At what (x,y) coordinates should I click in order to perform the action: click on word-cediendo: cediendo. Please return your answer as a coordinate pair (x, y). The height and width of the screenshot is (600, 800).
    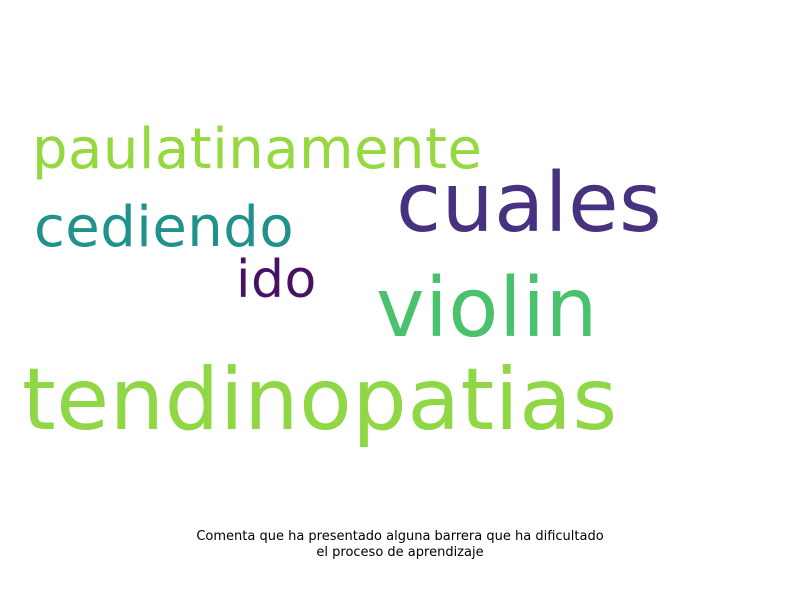
    Looking at the image, I should click on (164, 227).